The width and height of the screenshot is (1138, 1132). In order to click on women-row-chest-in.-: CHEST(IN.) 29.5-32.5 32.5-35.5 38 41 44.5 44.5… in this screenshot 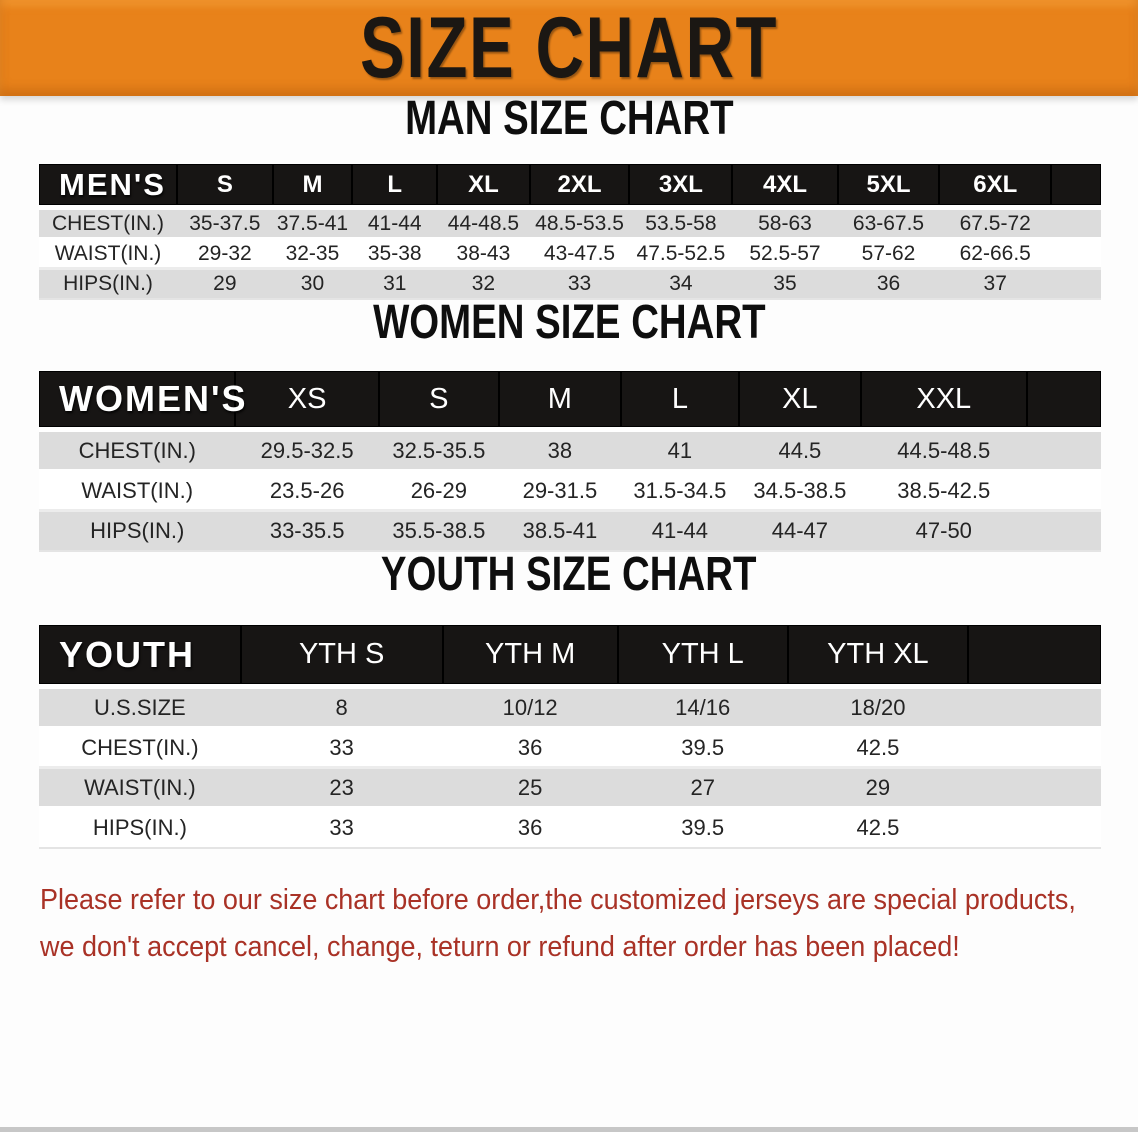, I will do `click(570, 452)`.